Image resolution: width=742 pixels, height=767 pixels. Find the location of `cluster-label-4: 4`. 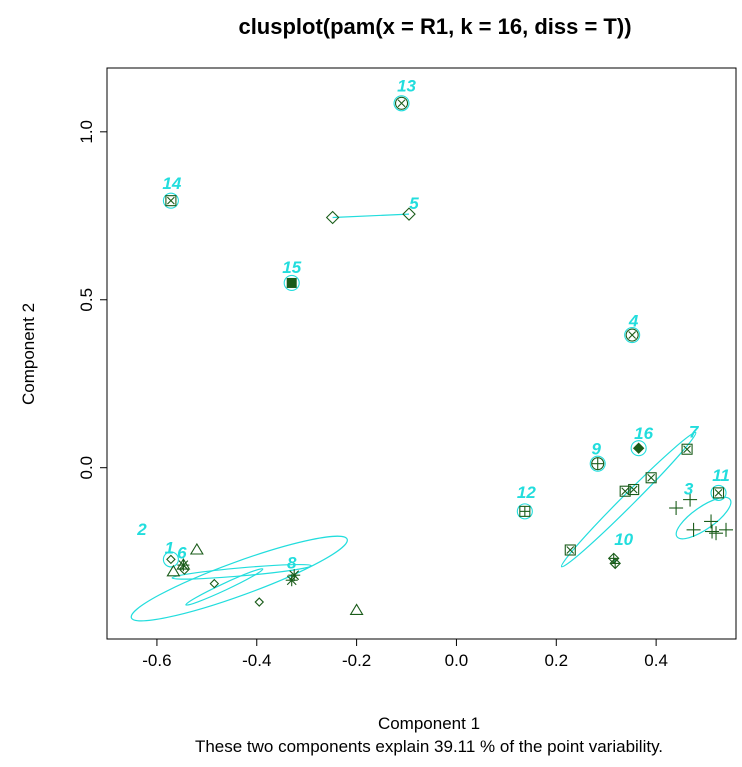

cluster-label-4: 4 is located at coordinates (633, 321).